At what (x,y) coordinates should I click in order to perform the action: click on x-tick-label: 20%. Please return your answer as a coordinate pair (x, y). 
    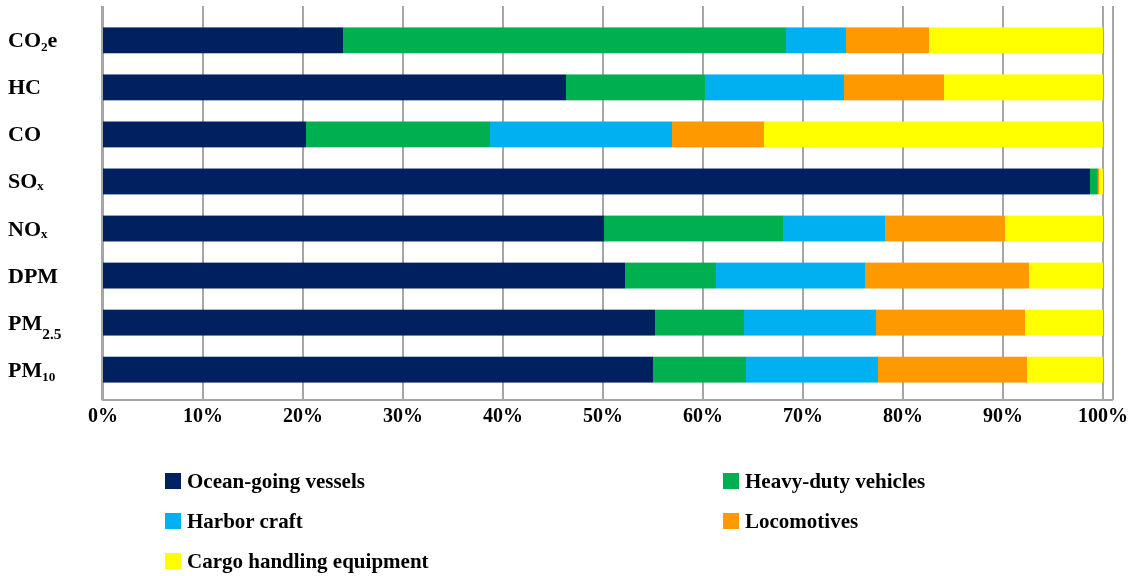
    Looking at the image, I should click on (303, 415).